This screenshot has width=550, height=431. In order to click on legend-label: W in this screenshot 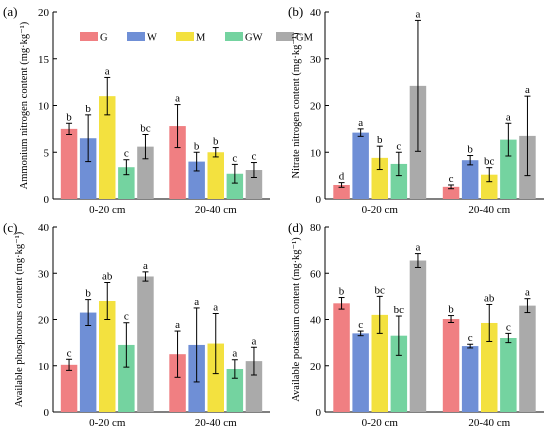, I will do `click(152, 38)`.